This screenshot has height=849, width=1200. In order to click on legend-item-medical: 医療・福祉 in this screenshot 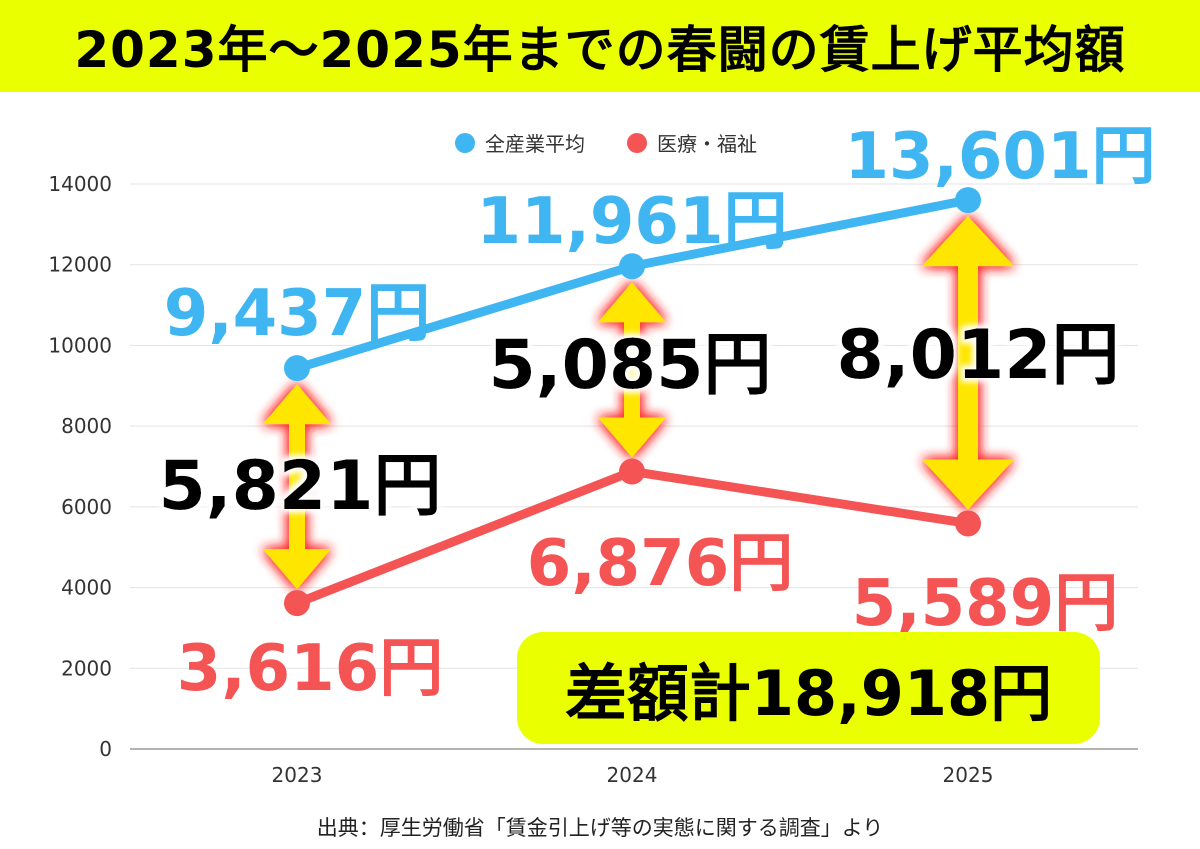, I will do `click(692, 142)`.